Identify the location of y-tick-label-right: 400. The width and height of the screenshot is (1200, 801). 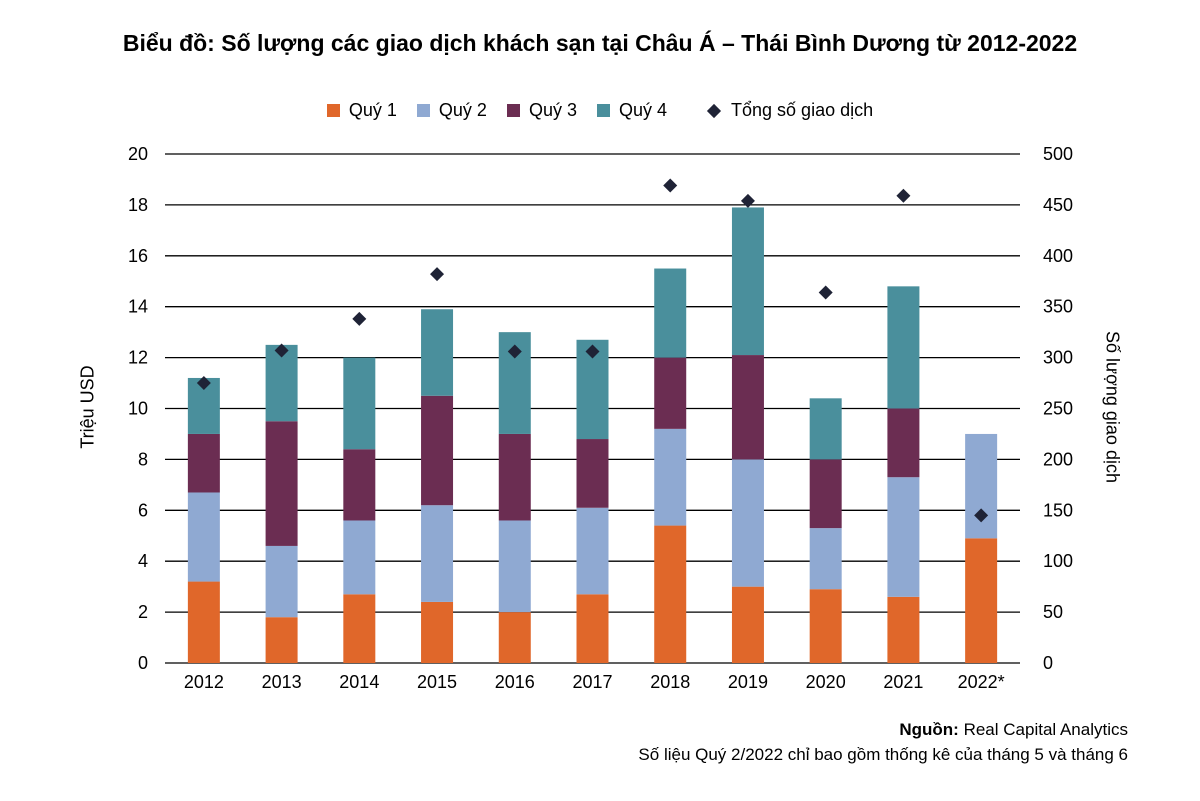
(1058, 256).